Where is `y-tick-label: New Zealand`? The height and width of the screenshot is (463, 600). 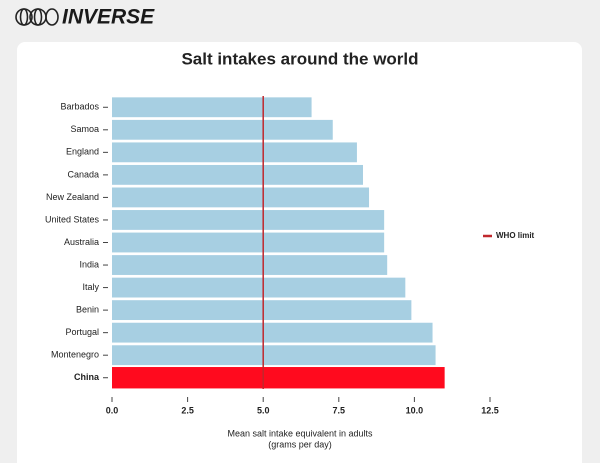 y-tick-label: New Zealand is located at coordinates (72, 197).